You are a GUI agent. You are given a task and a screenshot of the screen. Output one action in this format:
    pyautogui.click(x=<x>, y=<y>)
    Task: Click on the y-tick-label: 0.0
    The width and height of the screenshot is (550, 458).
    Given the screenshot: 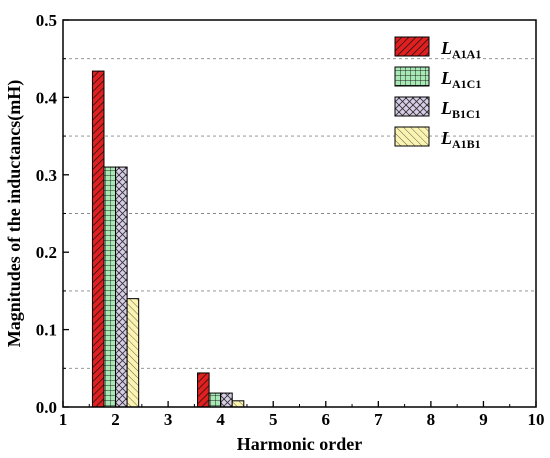 What is the action you would take?
    pyautogui.click(x=46, y=407)
    